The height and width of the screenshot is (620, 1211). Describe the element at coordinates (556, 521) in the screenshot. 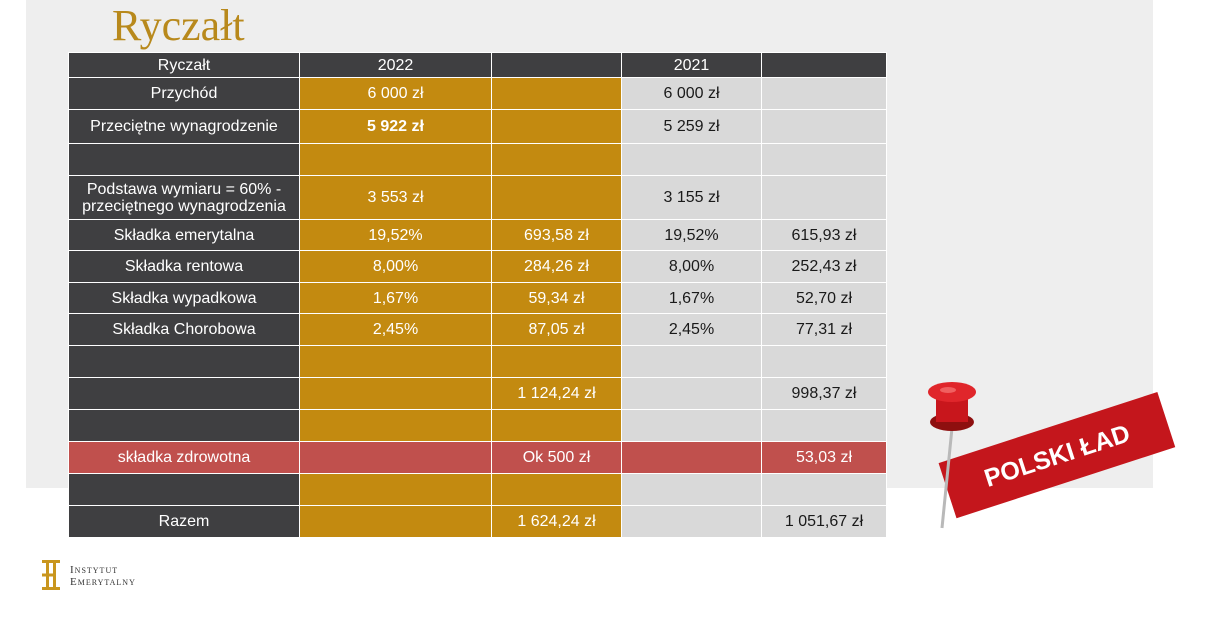

I see `table-cell: 1 624,24 zł` at that location.